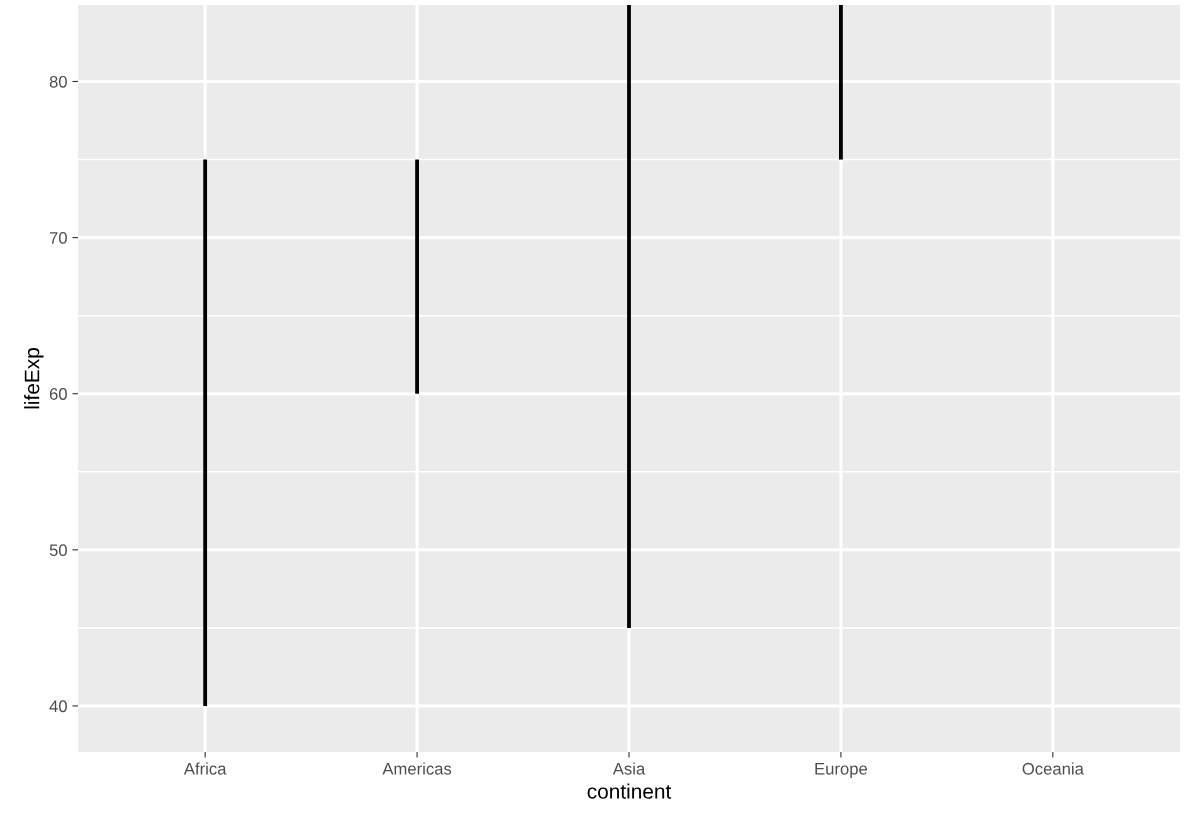  I want to click on y-tick-label: 40, so click(58, 706).